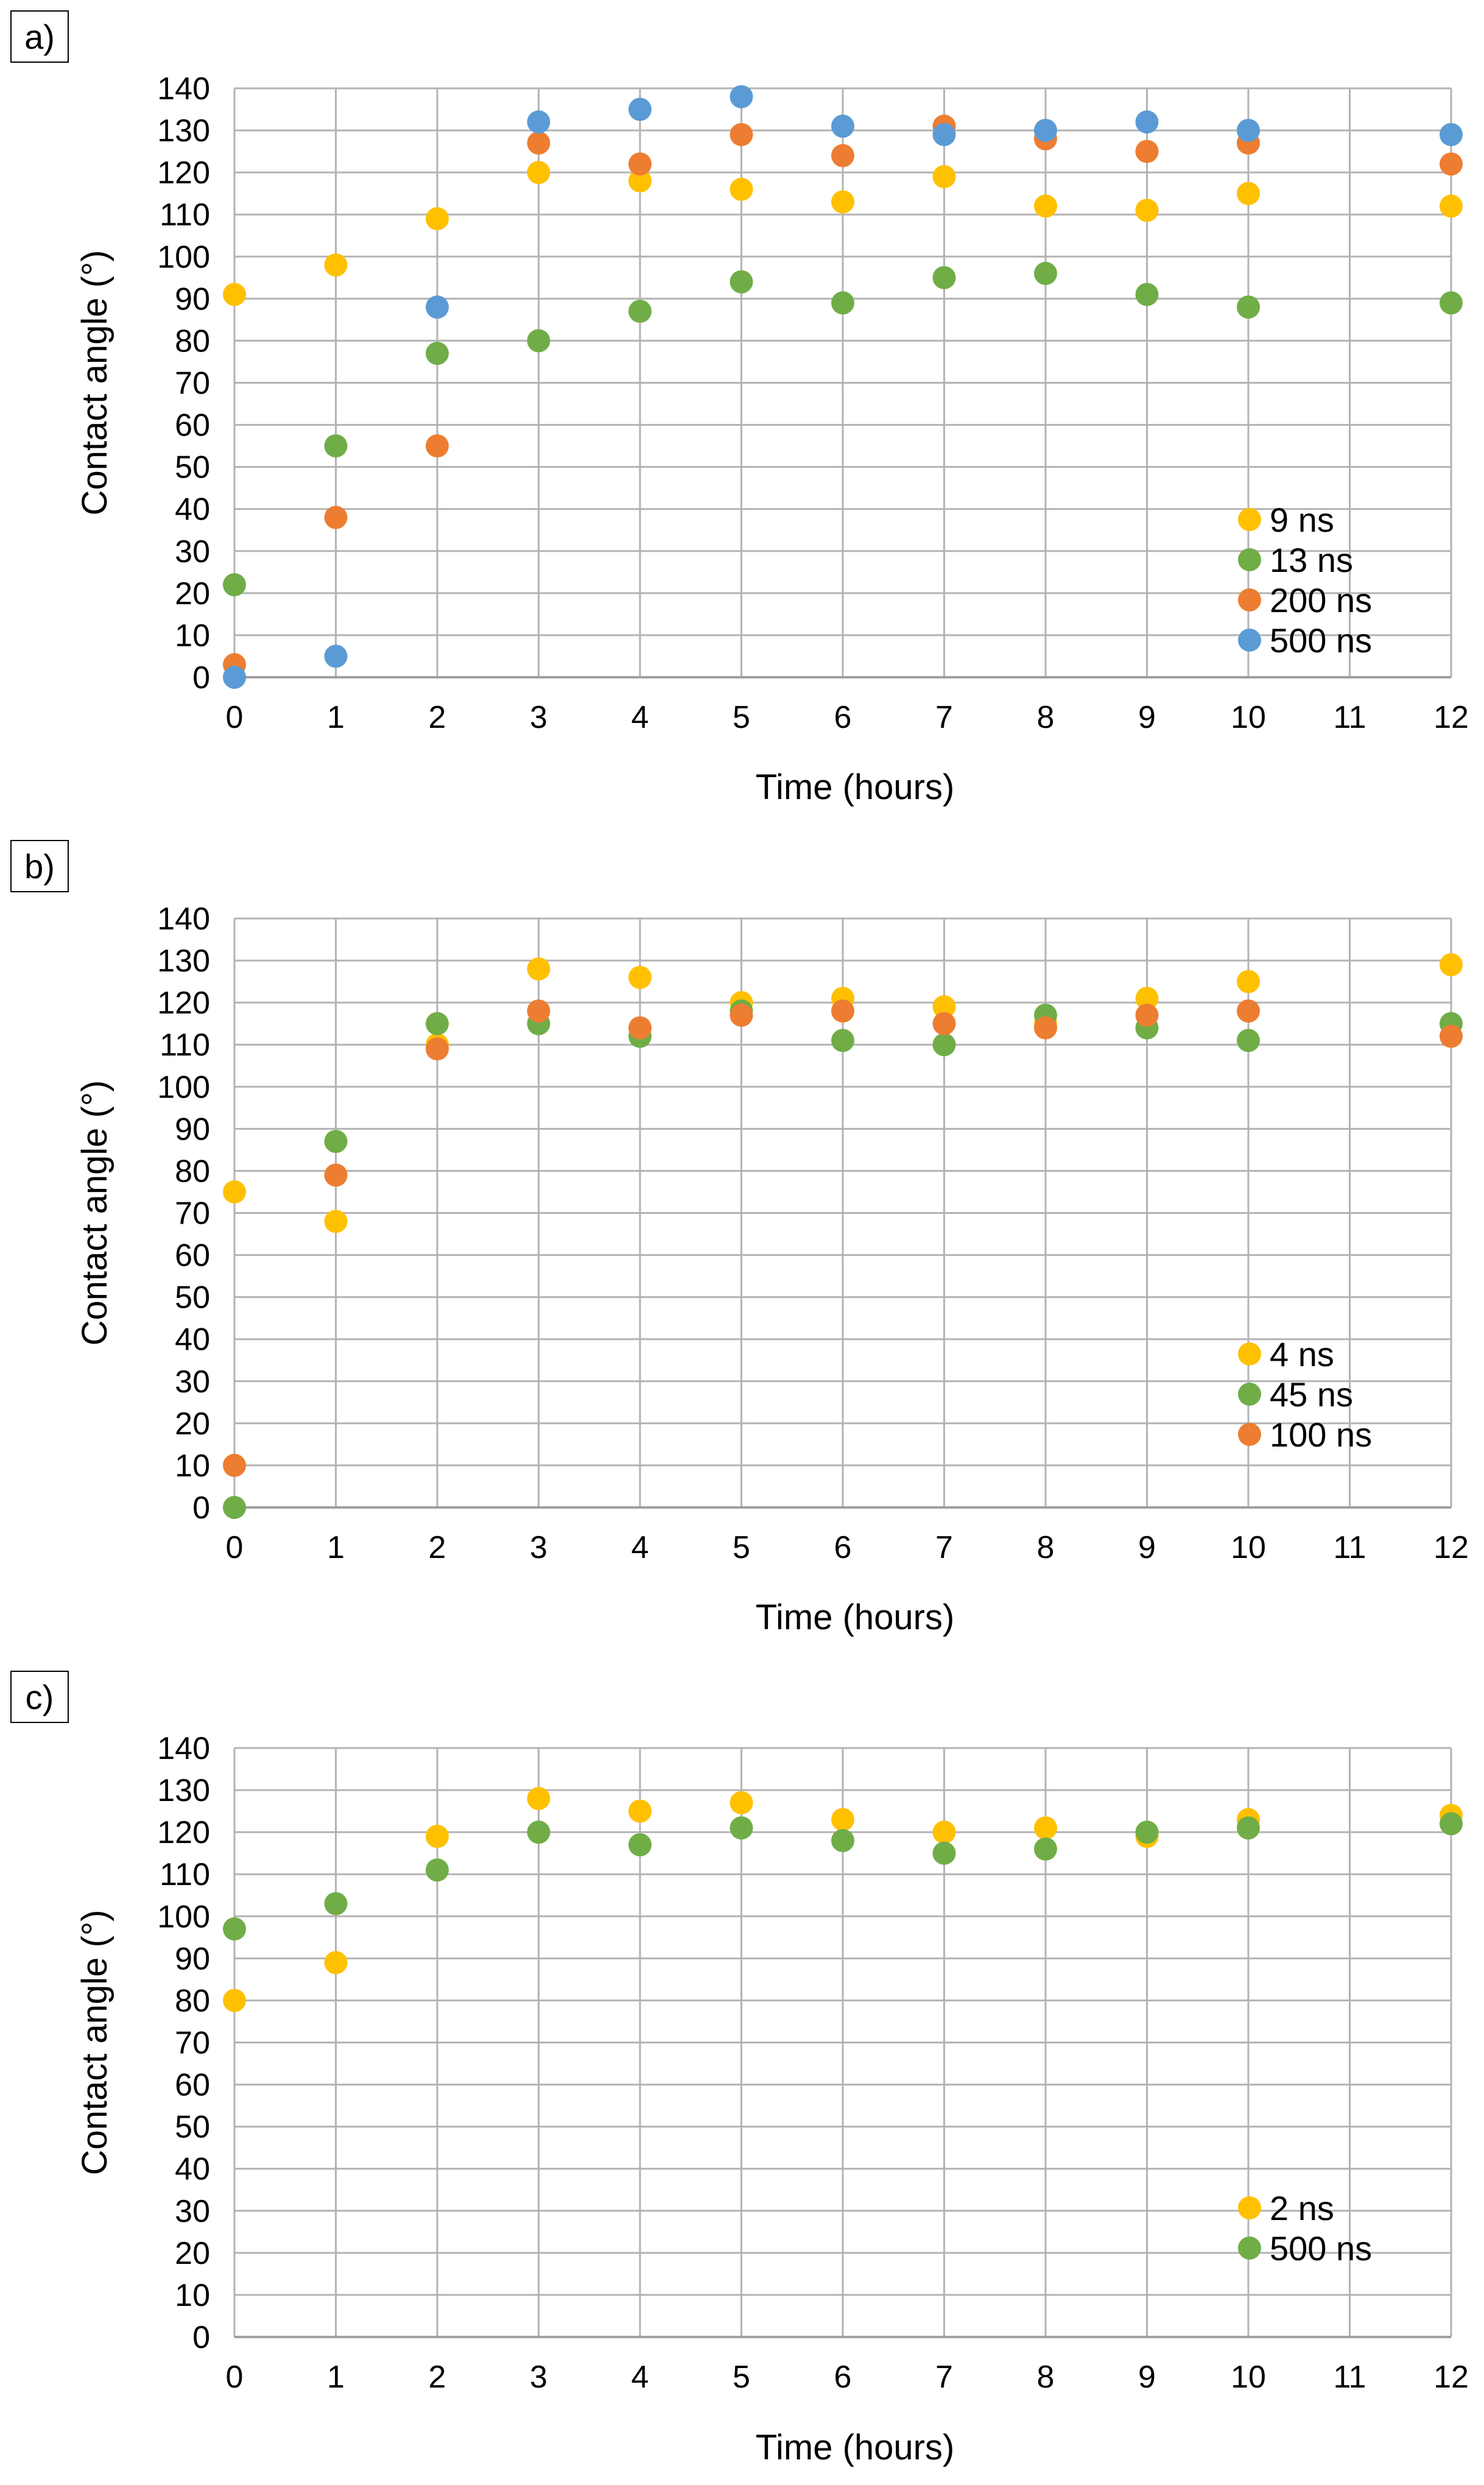  Describe the element at coordinates (1321, 600) in the screenshot. I see `legend-label: 200 ns` at that location.